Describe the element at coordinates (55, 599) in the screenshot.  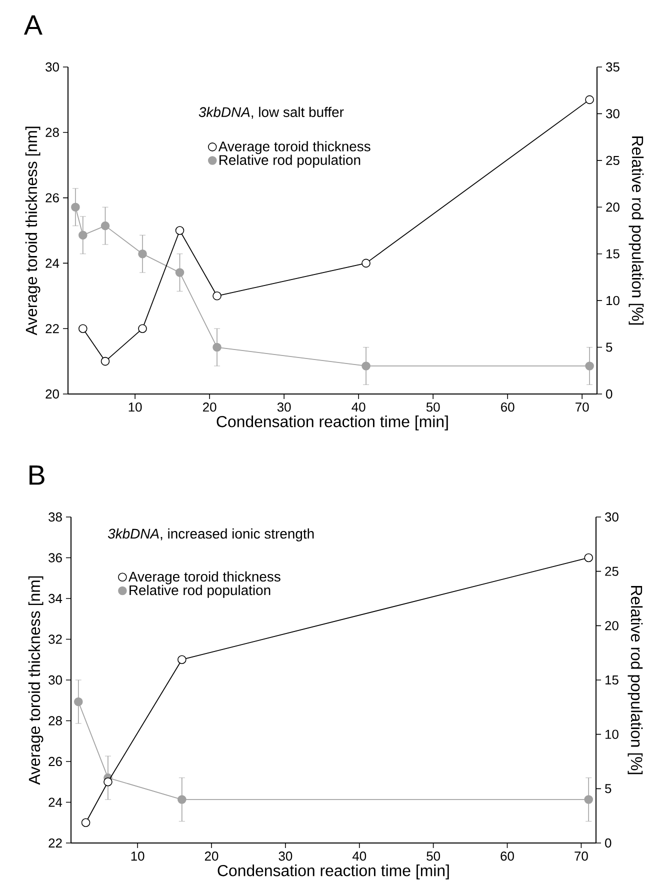
I see `y-tick-label: 34` at that location.